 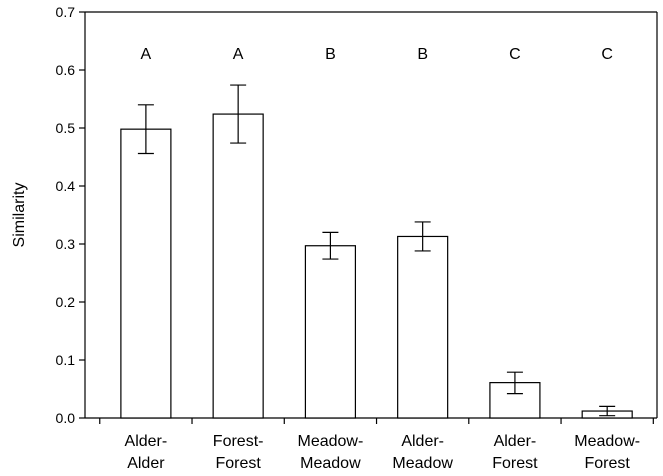 What do you see at coordinates (66, 12) in the screenshot?
I see `y-tick-label: 0.7` at bounding box center [66, 12].